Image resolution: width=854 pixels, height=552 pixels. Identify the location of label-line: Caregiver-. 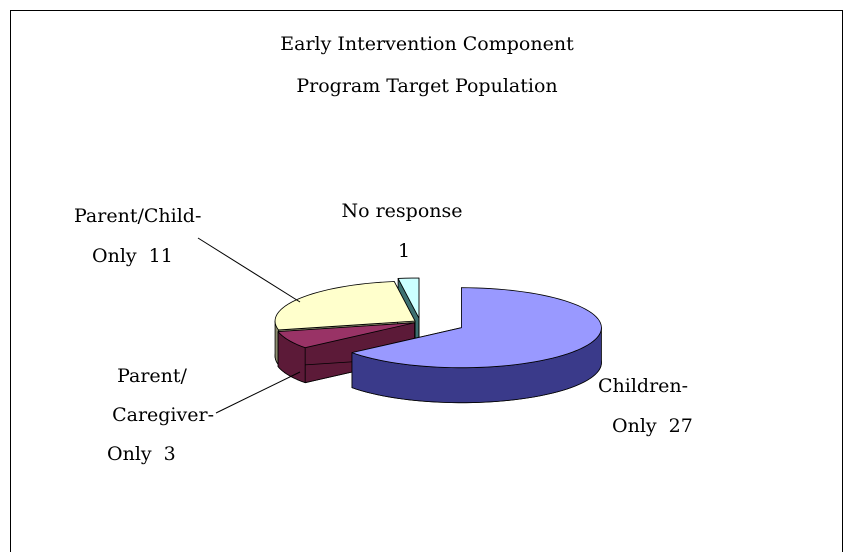
(163, 415).